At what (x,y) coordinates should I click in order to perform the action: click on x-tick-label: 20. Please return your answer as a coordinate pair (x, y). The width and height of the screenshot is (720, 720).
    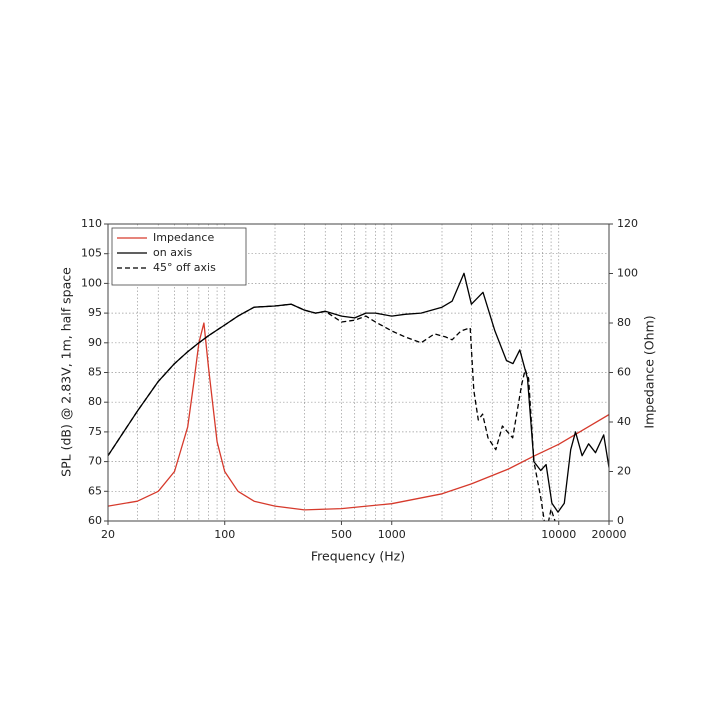
    Looking at the image, I should click on (108, 534).